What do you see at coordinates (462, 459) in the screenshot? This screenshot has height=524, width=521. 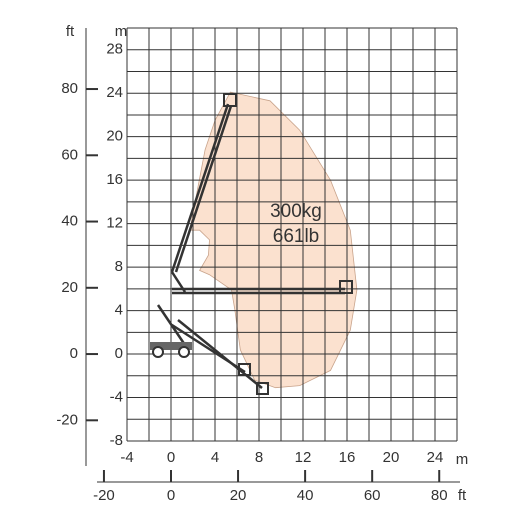 I see `x-unit: m` at bounding box center [462, 459].